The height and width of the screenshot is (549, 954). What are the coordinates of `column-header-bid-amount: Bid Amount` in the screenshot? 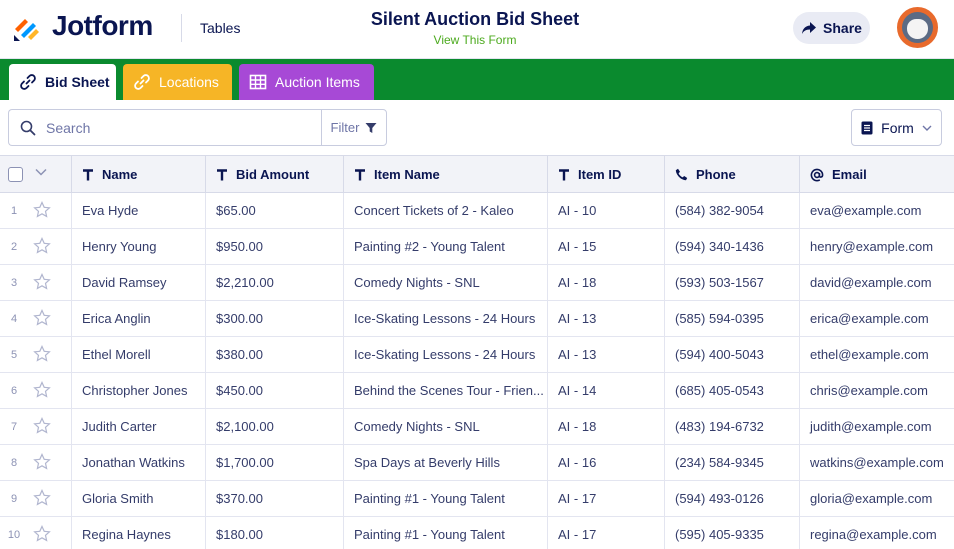 It's located at (275, 174).